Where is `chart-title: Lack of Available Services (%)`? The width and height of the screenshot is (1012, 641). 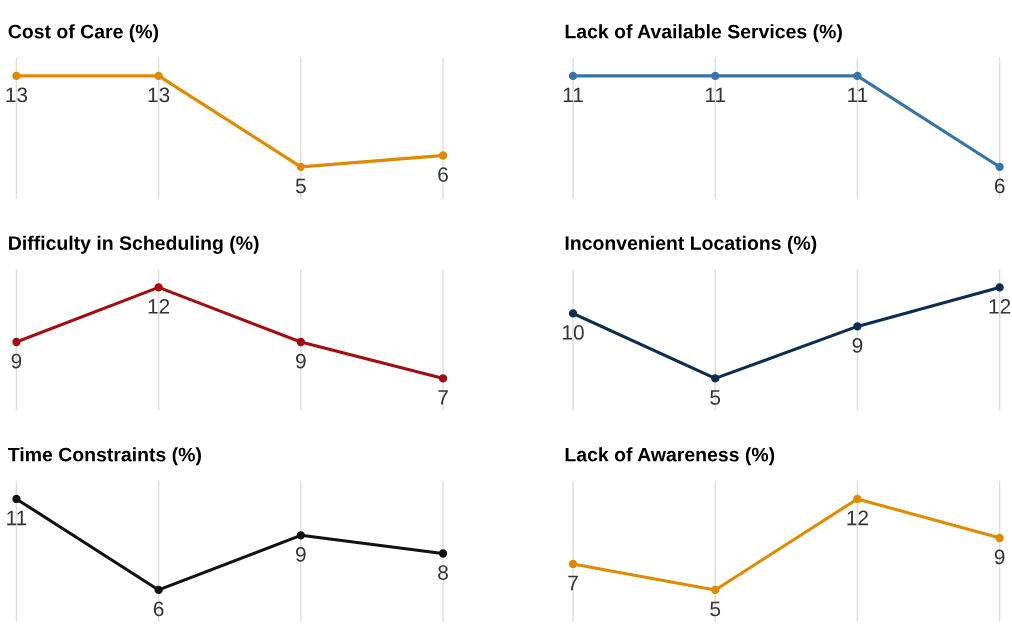 chart-title: Lack of Available Services (%) is located at coordinates (703, 33).